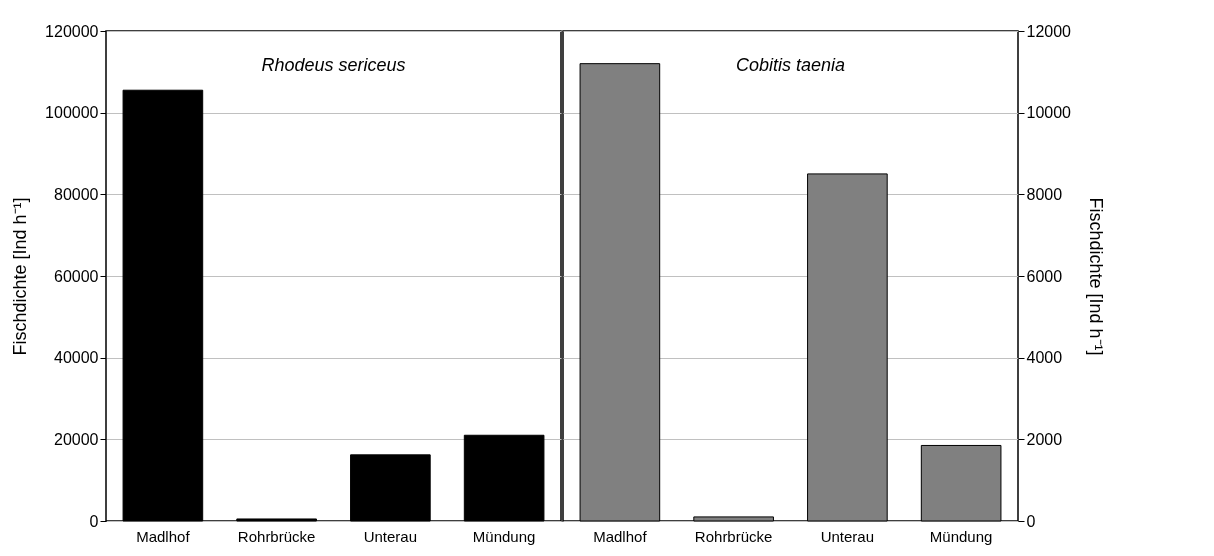 The height and width of the screenshot is (556, 1214). Describe the element at coordinates (1044, 358) in the screenshot. I see `y2-tick-label: 4000` at that location.